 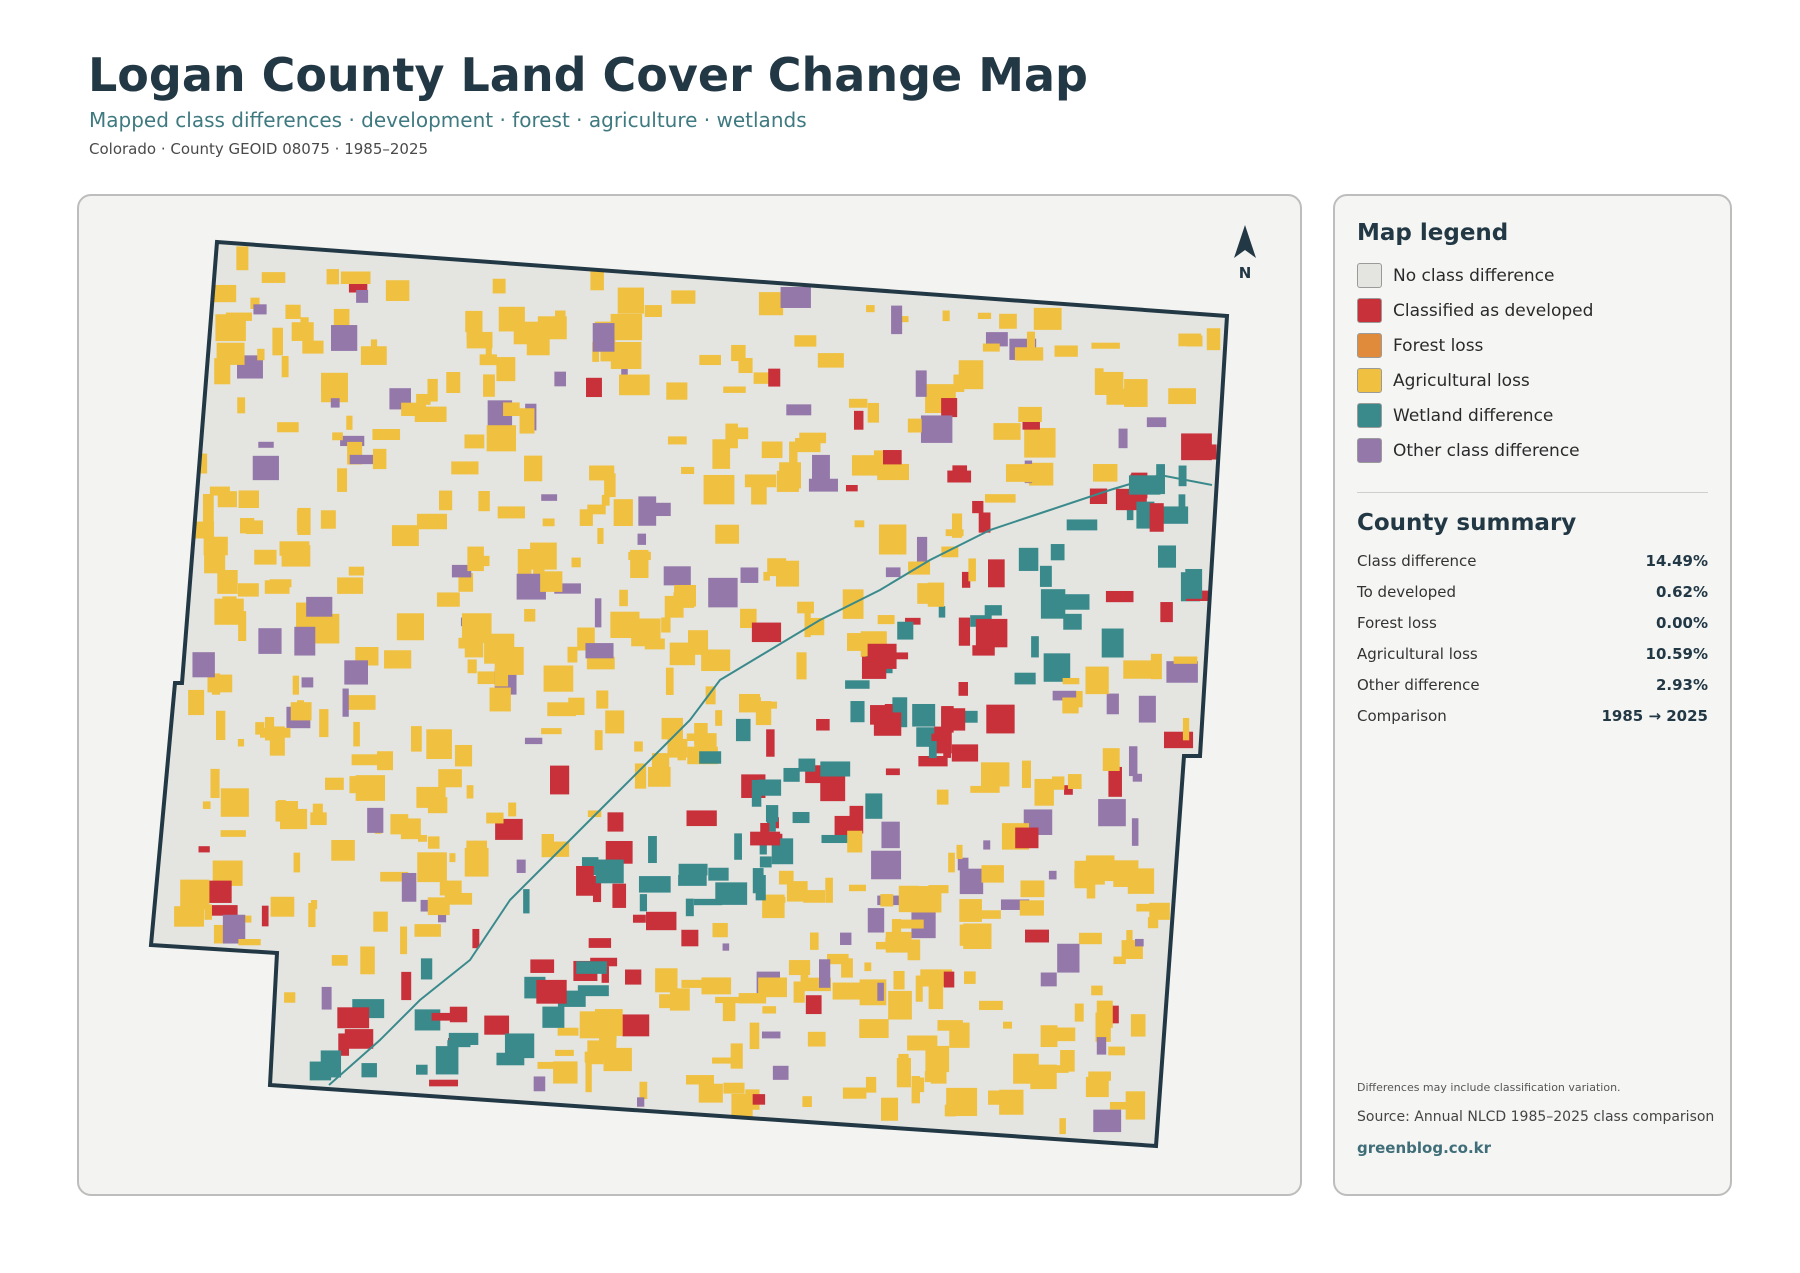 I want to click on legend-label: Wetland difference, so click(x=1473, y=415).